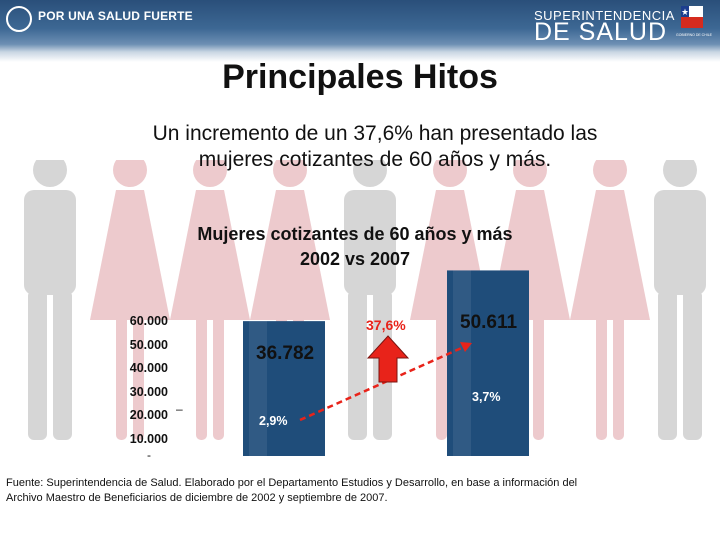 This screenshot has height=540, width=720. What do you see at coordinates (360, 77) in the screenshot?
I see `slide-title: Principales Hitos` at bounding box center [360, 77].